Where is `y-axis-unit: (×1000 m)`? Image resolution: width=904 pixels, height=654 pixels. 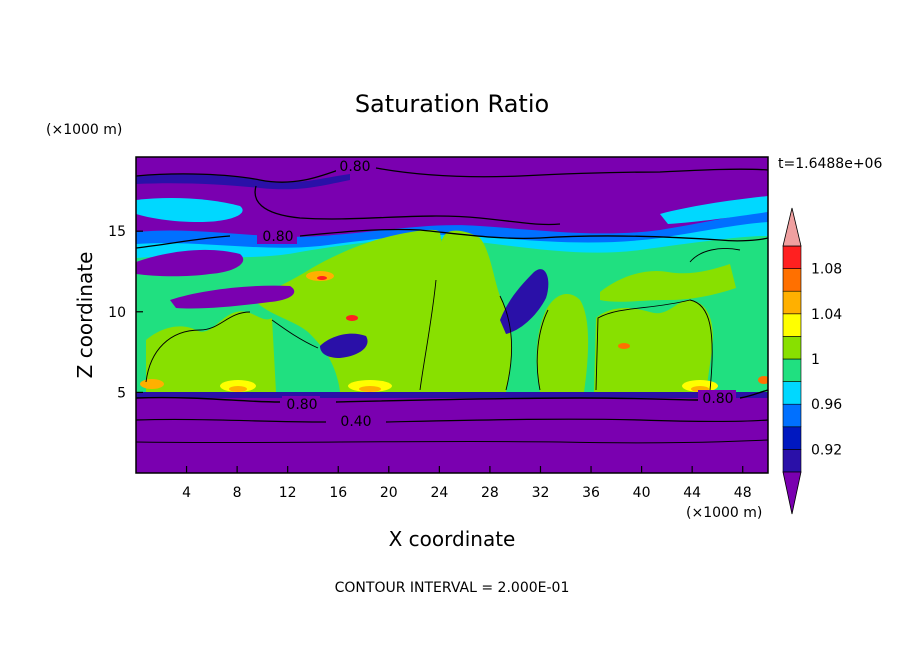 y-axis-unit: (×1000 m) is located at coordinates (84, 130).